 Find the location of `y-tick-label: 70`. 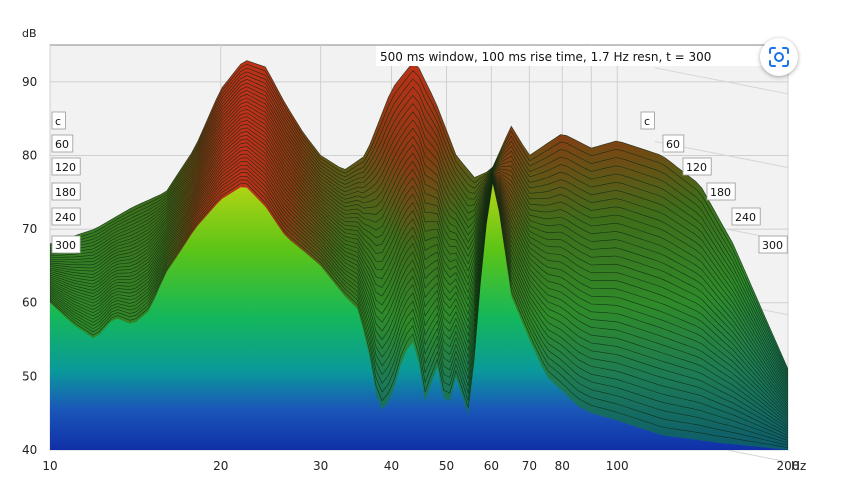

y-tick-label: 70 is located at coordinates (29, 229).